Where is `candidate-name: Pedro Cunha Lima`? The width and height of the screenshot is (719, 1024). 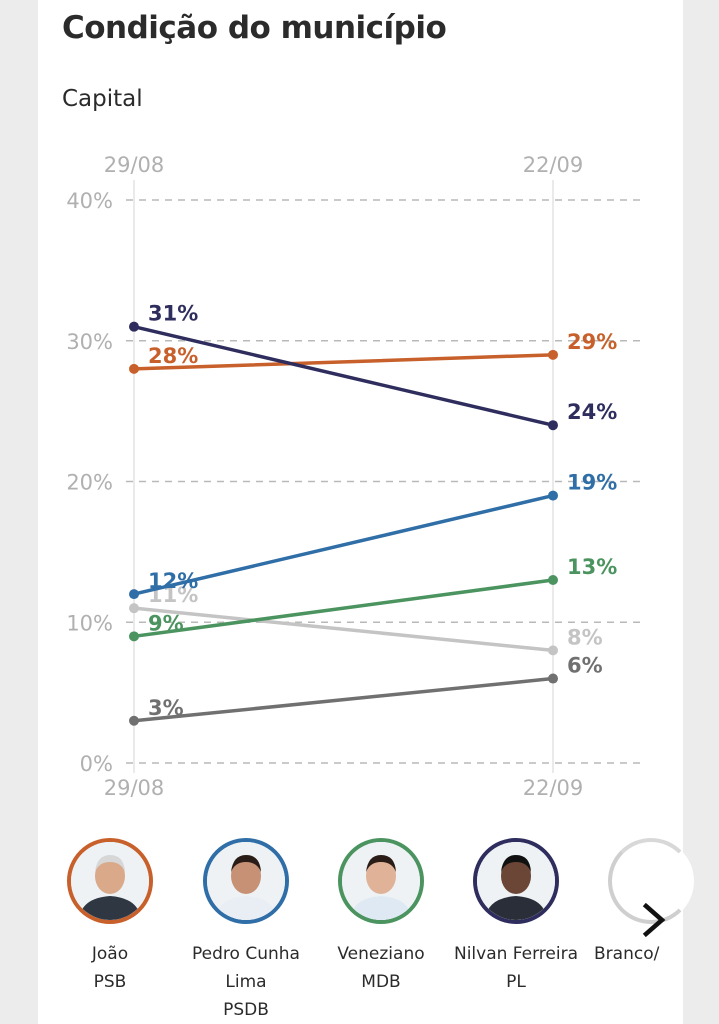 candidate-name: Pedro Cunha Lima is located at coordinates (246, 968).